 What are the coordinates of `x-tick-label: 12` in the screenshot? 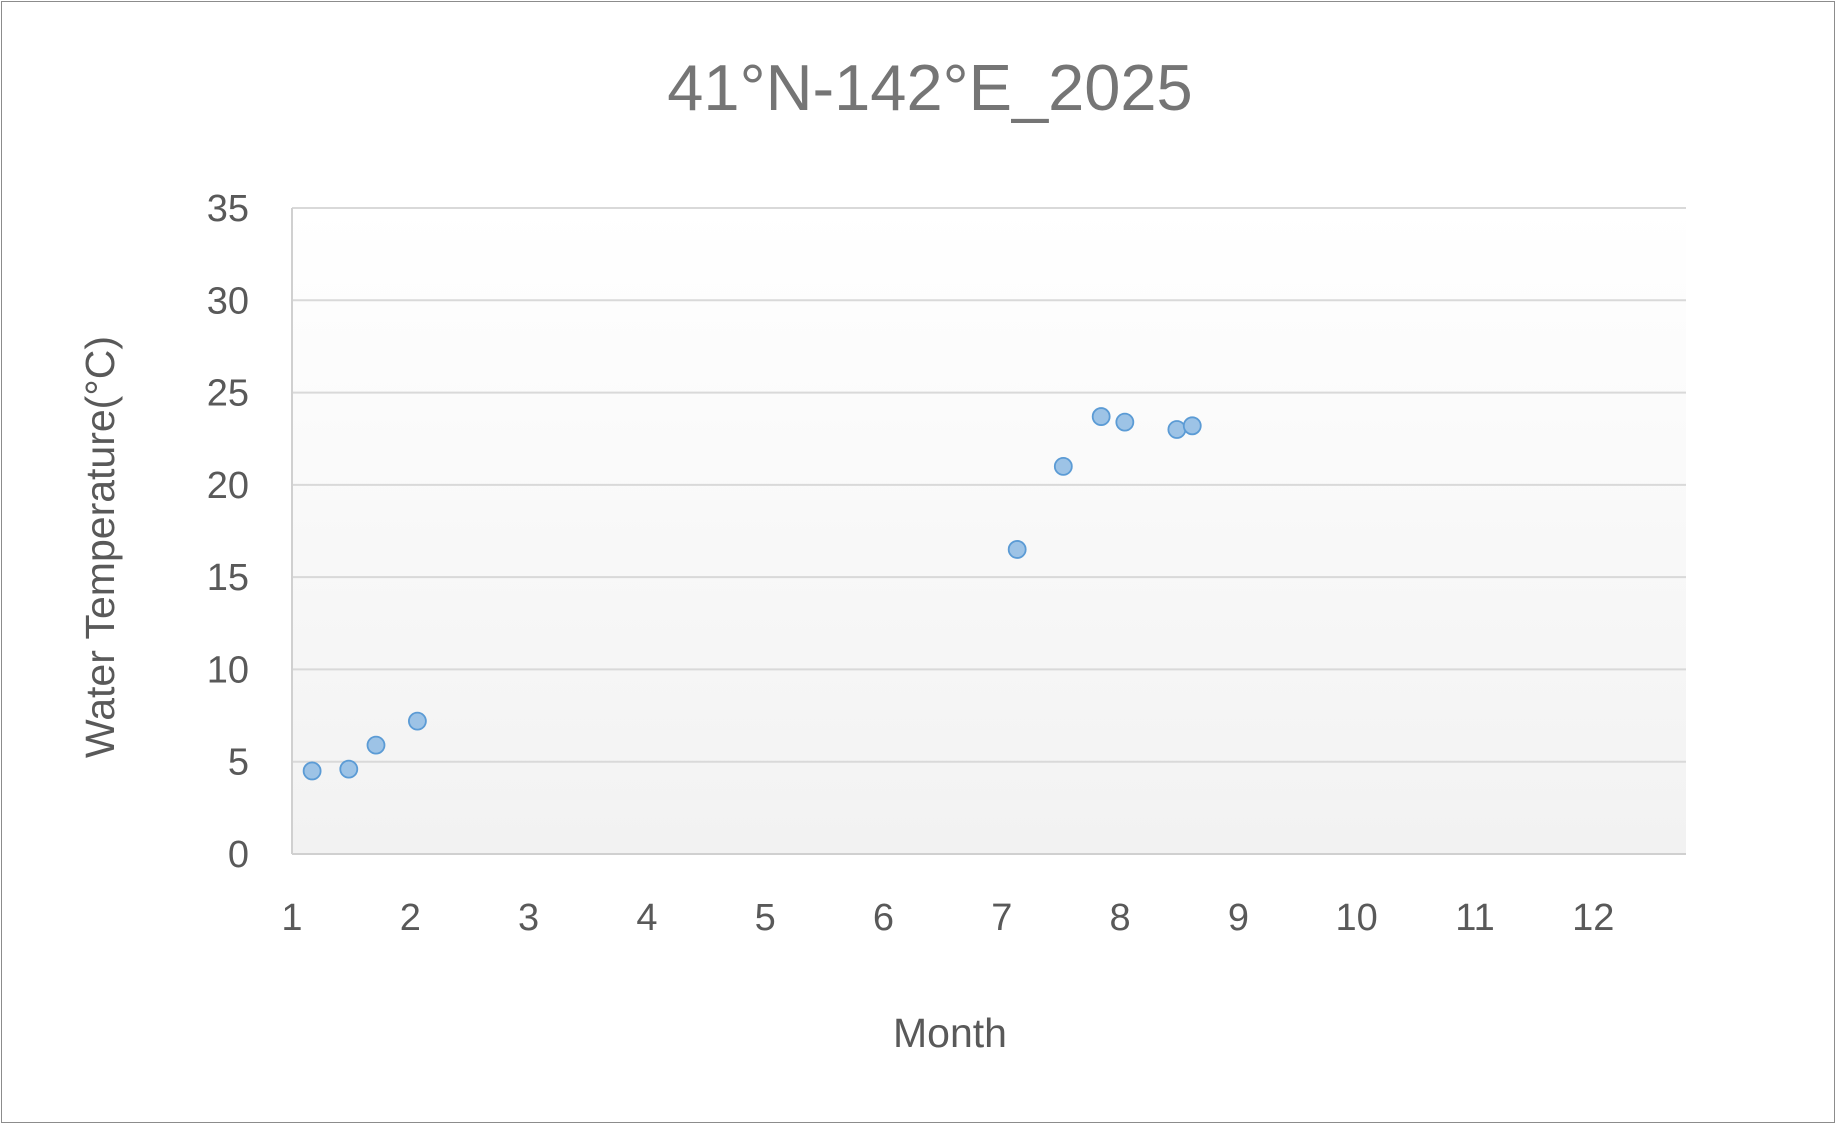 It's located at (1593, 918).